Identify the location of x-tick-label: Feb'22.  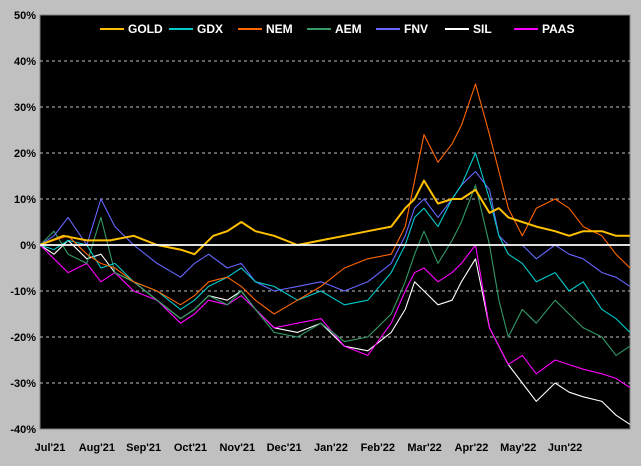
(378, 448).